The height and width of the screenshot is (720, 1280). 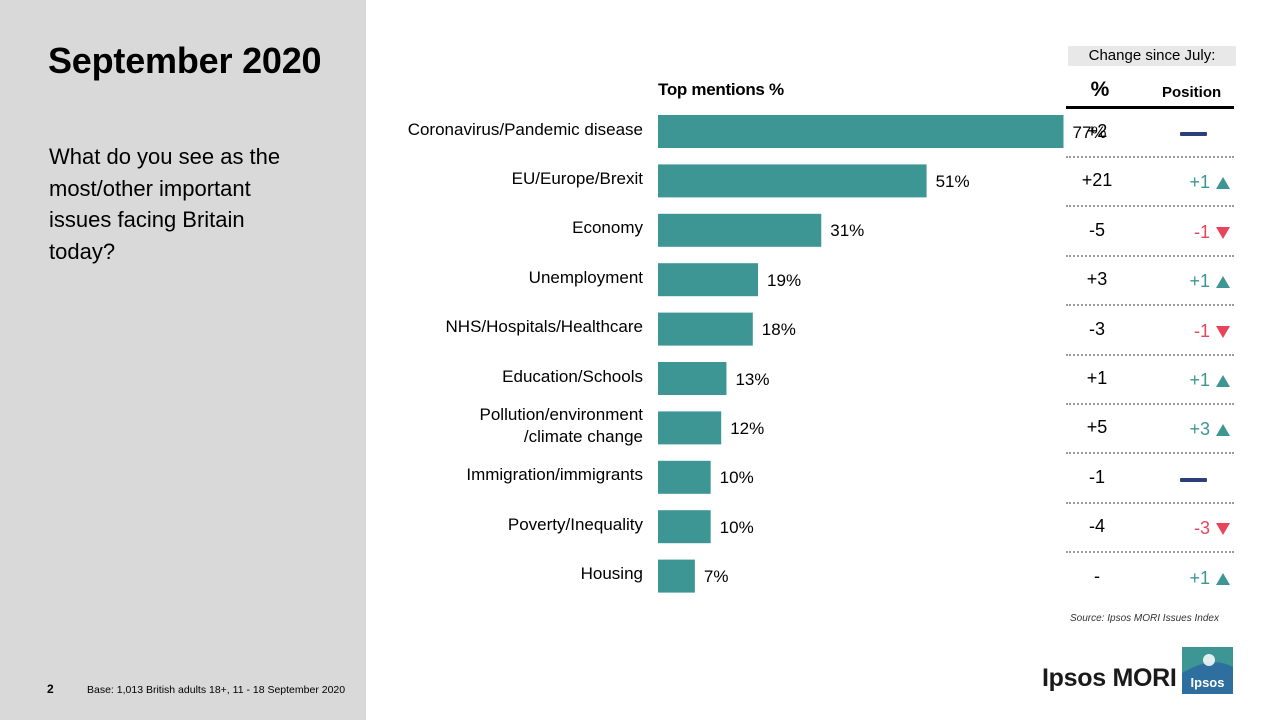 I want to click on pct-change: +2, so click(x=1097, y=131).